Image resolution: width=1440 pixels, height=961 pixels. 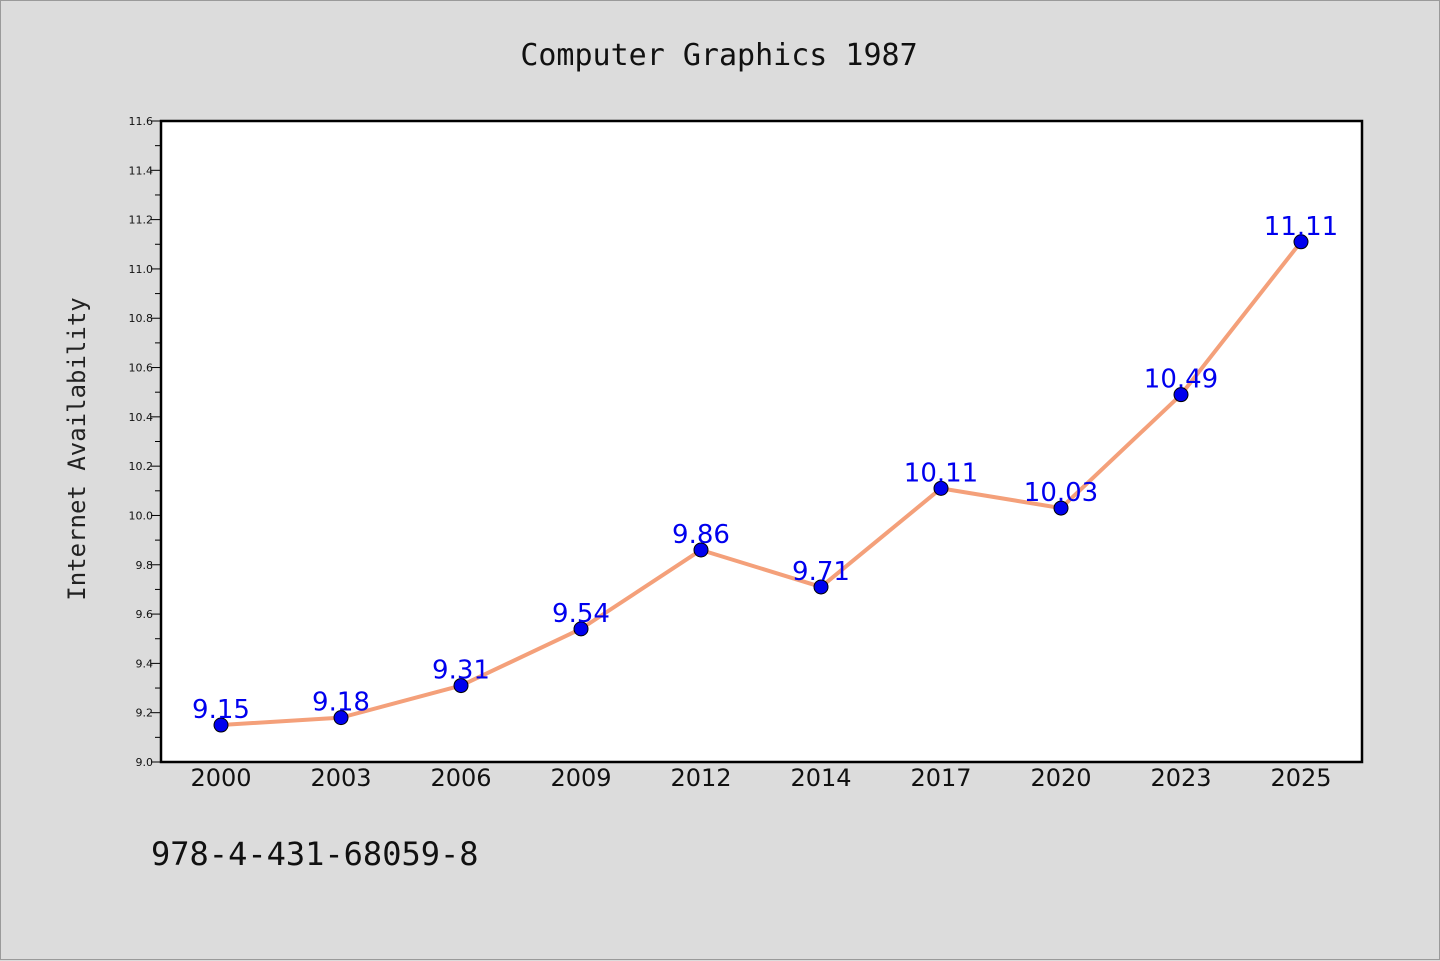 What do you see at coordinates (1061, 493) in the screenshot?
I see `data-label: 10.03` at bounding box center [1061, 493].